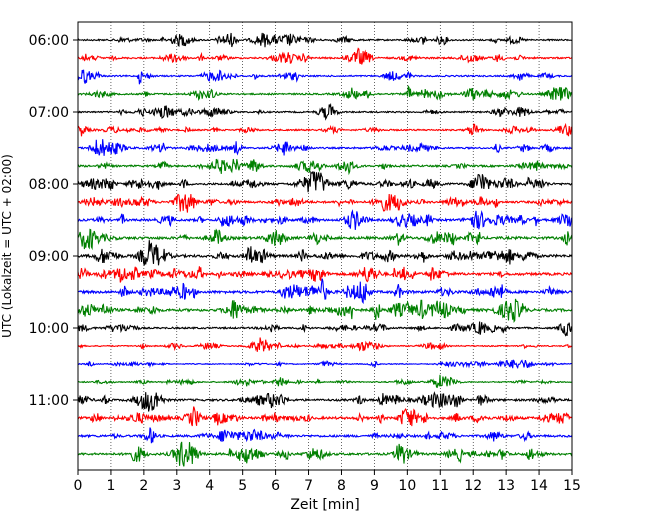 Image resolution: width=650 pixels, height=520 pixels. Describe the element at coordinates (49, 41) in the screenshot. I see `y-tick-label: 06:00` at that location.